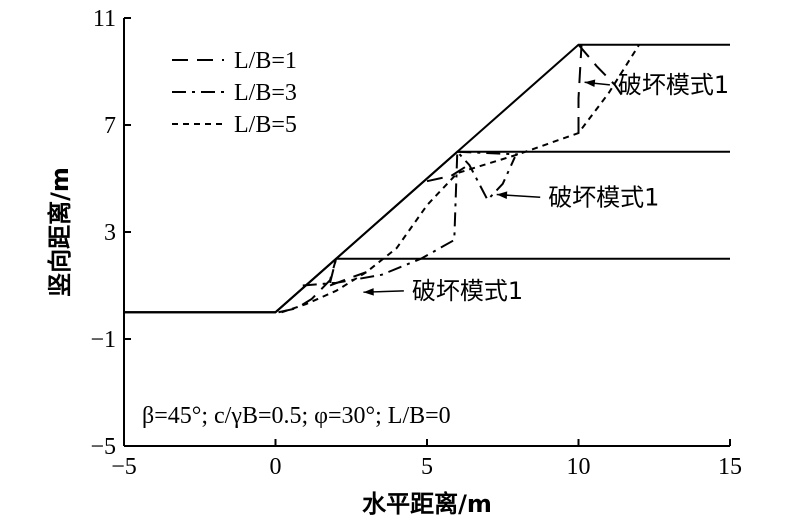 The image size is (798, 530). What do you see at coordinates (265, 125) in the screenshot?
I see `legend-label: L/B=5` at bounding box center [265, 125].